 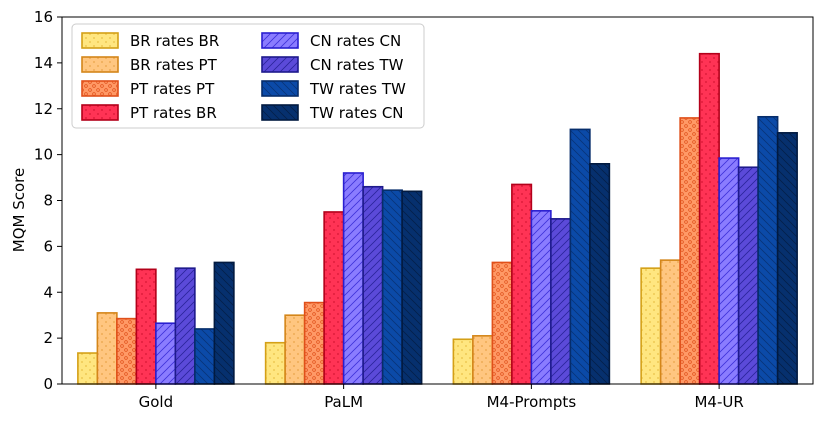 I want to click on bar-cn-rates-cn-palm, so click(x=353, y=278).